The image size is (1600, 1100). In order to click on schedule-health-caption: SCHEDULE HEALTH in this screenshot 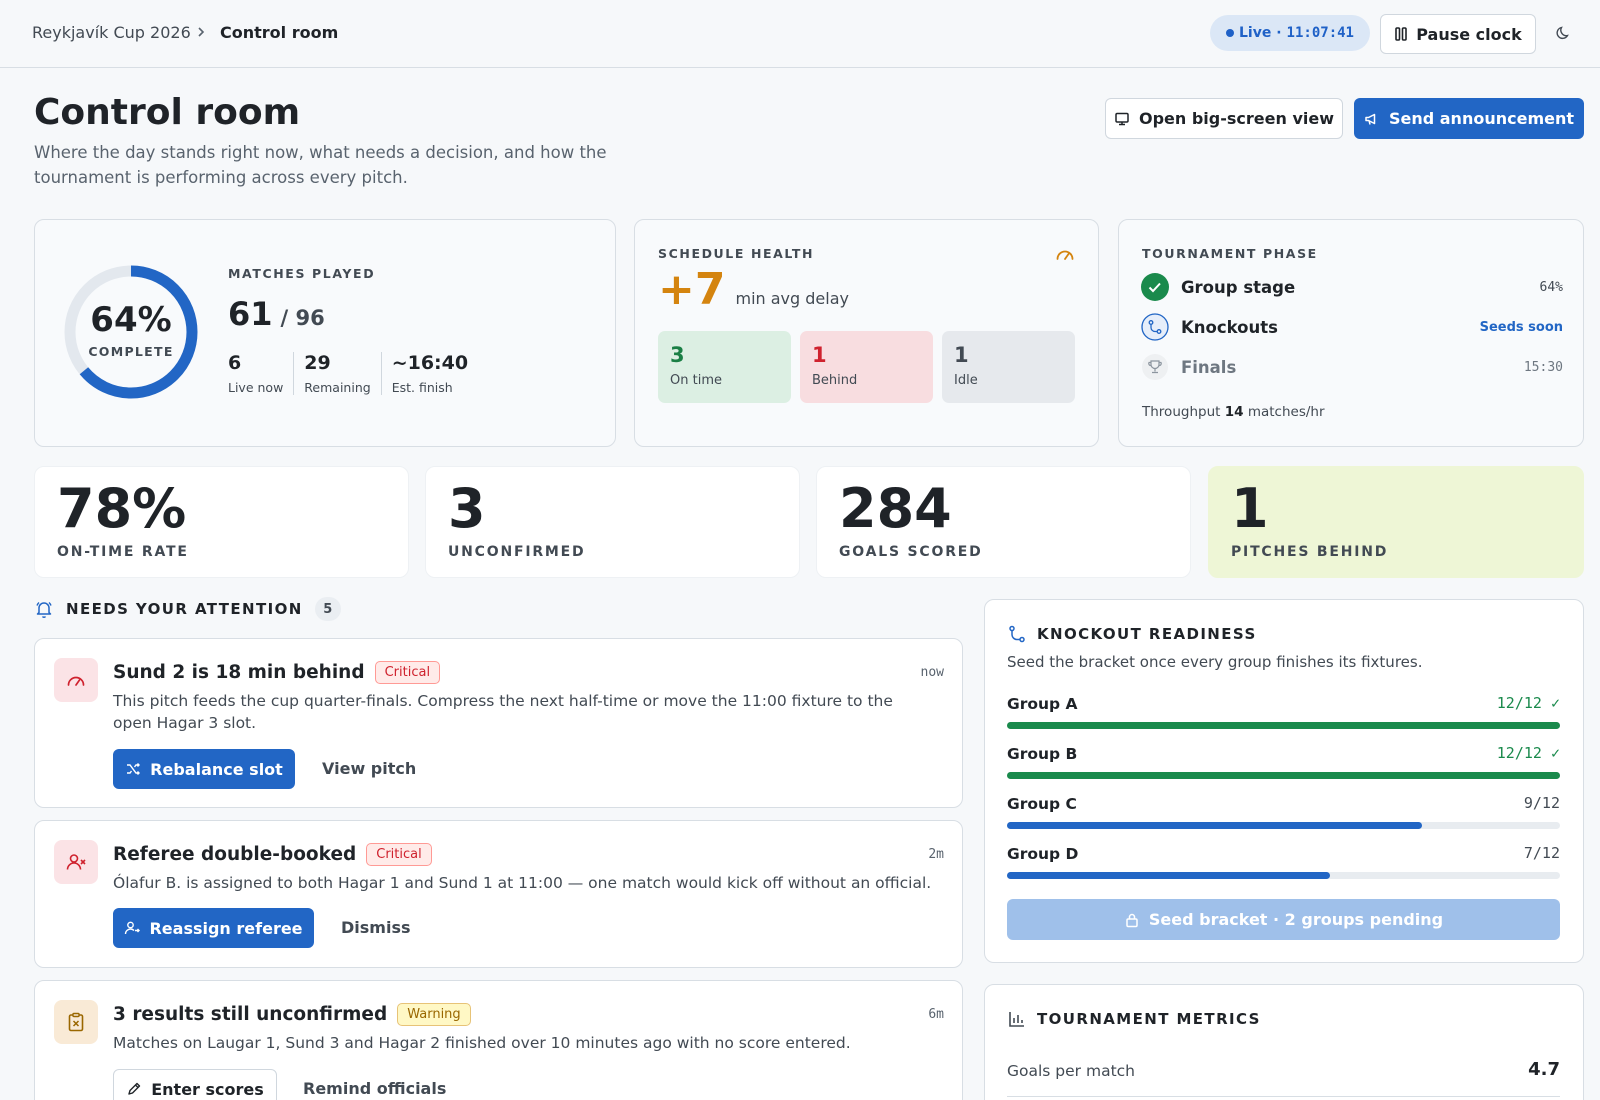, I will do `click(736, 253)`.